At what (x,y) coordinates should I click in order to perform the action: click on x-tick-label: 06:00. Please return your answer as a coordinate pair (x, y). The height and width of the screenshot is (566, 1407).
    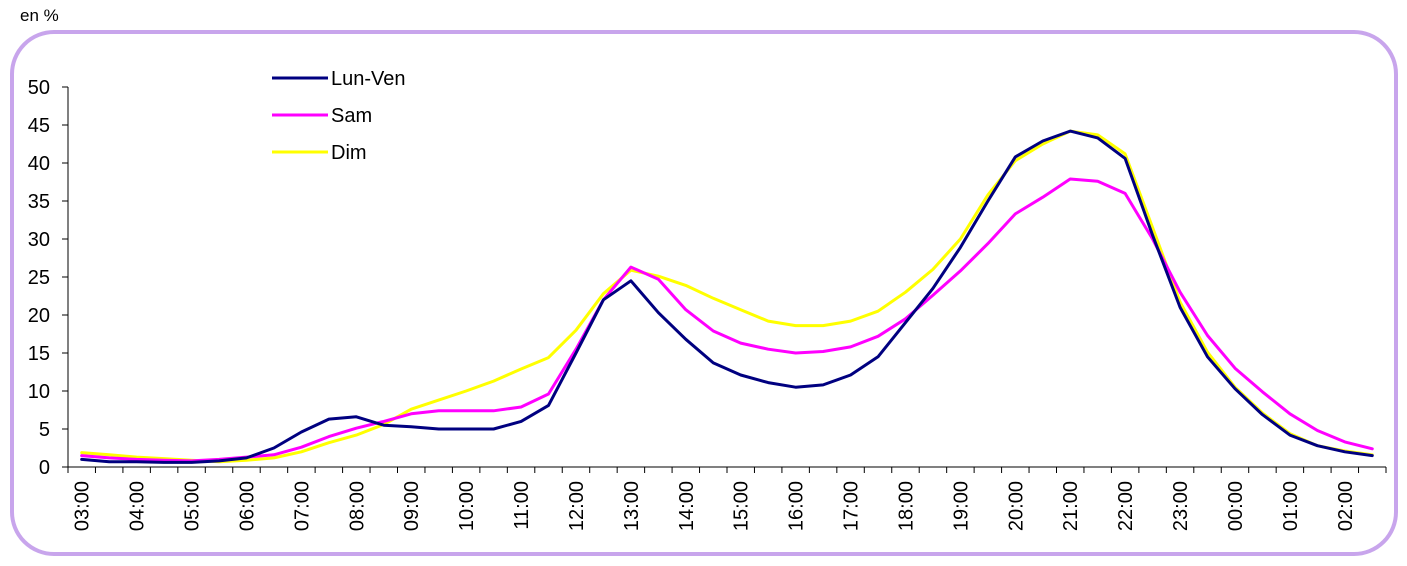
    Looking at the image, I should click on (247, 506).